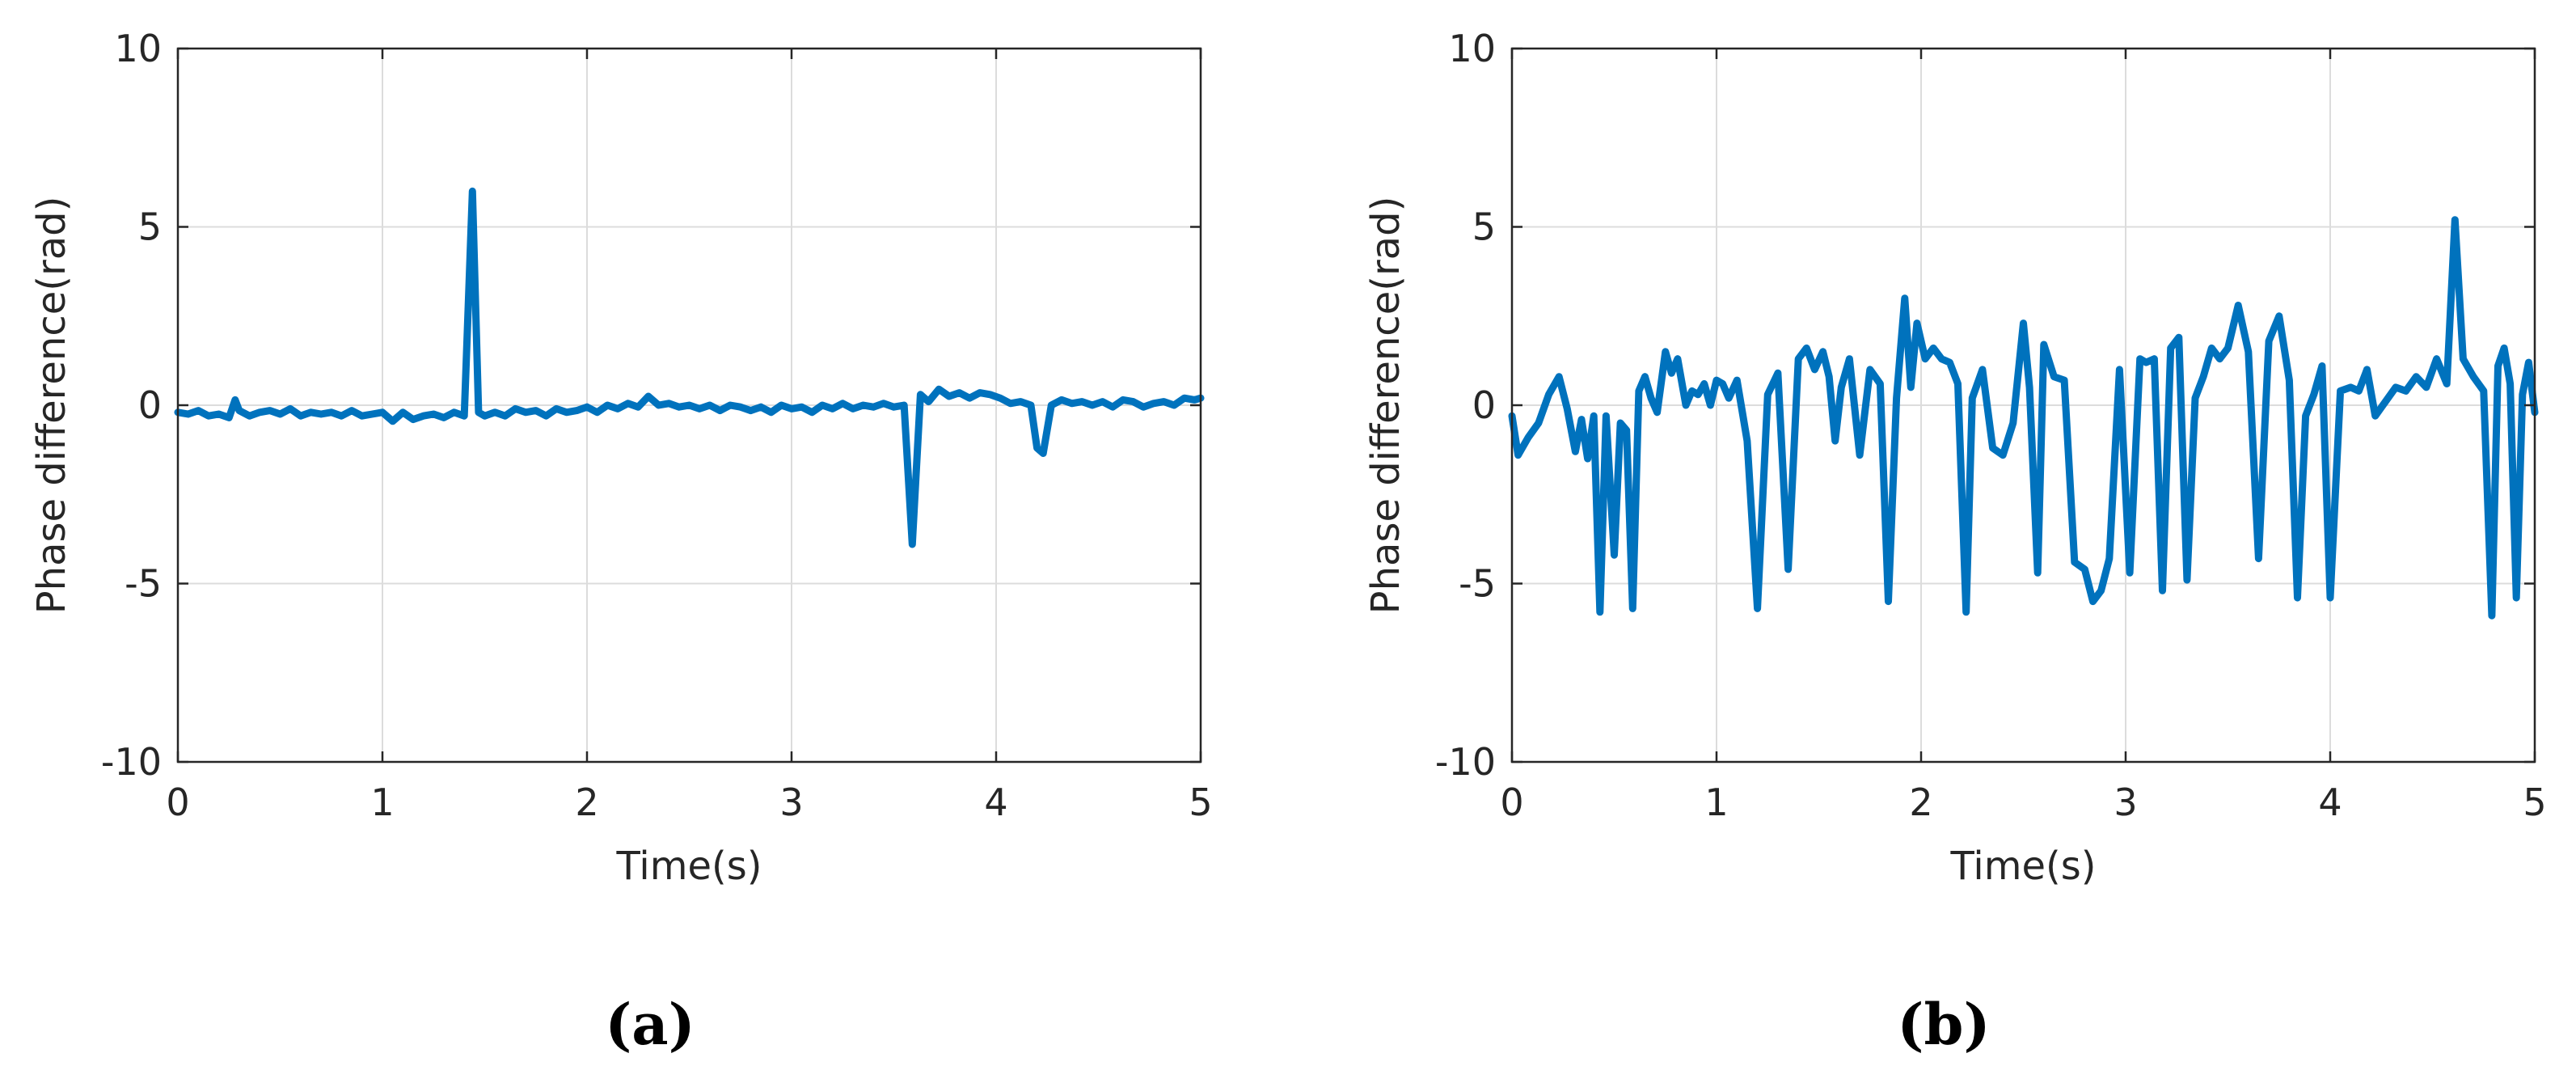 The height and width of the screenshot is (1083, 2576). What do you see at coordinates (650, 1024) in the screenshot?
I see `panel-caption-a: (a)` at bounding box center [650, 1024].